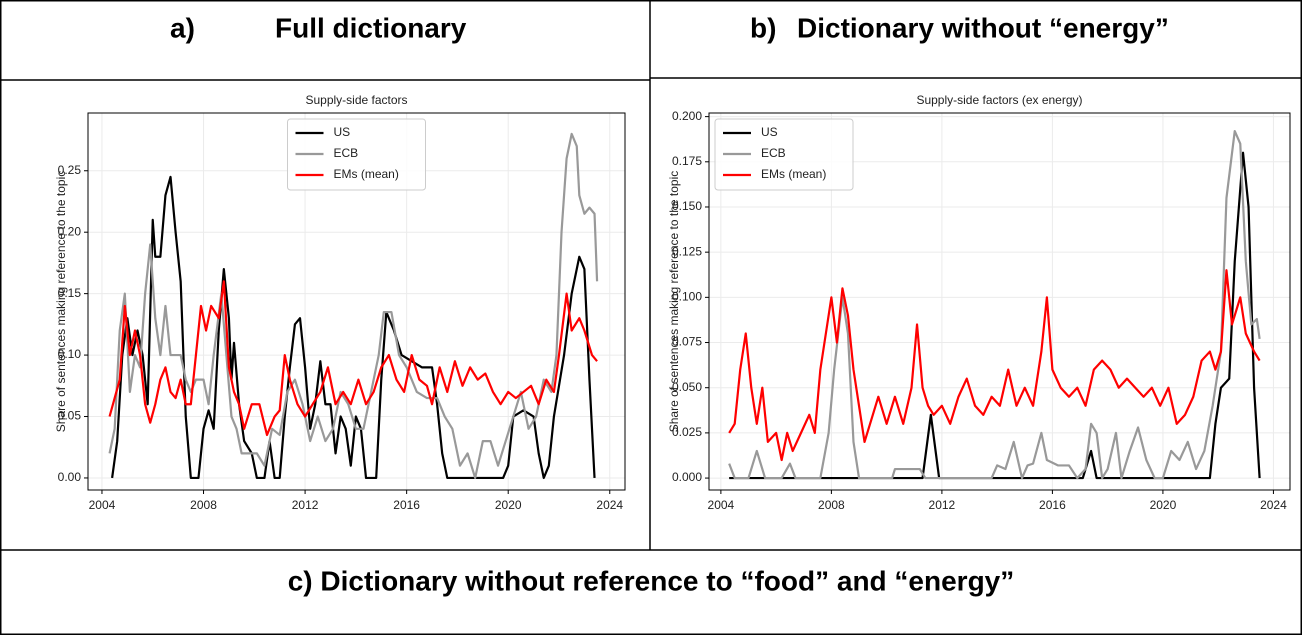 This screenshot has height=635, width=1302. Describe the element at coordinates (70, 416) in the screenshot. I see `y-tick-label: 0.05` at that location.